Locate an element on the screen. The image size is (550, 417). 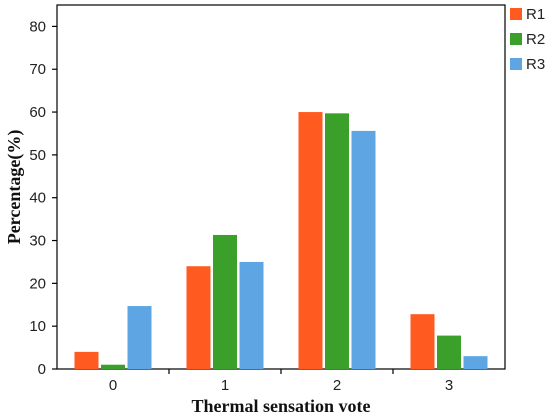
y-tick-label: 80 is located at coordinates (37, 26).